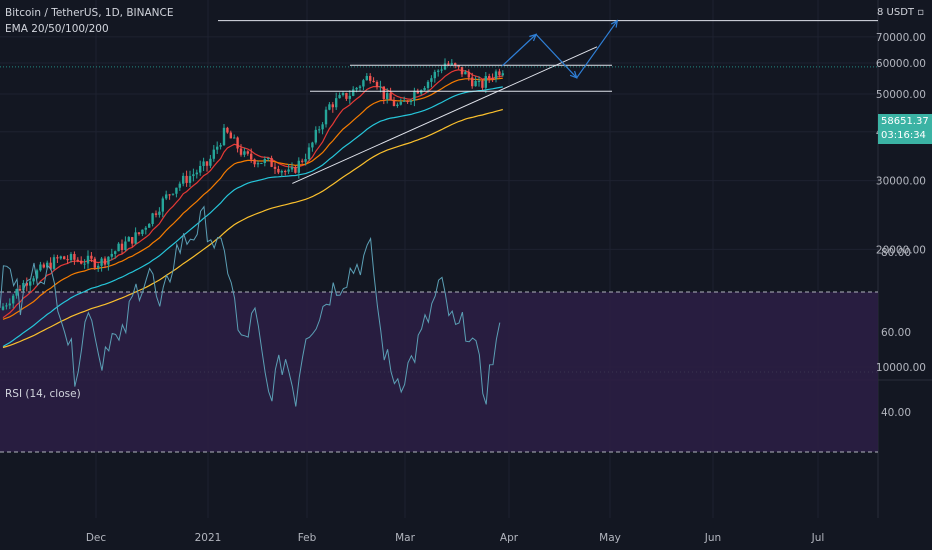  Describe the element at coordinates (712, 538) in the screenshot. I see `x-axis-tick-label: Jun` at that location.